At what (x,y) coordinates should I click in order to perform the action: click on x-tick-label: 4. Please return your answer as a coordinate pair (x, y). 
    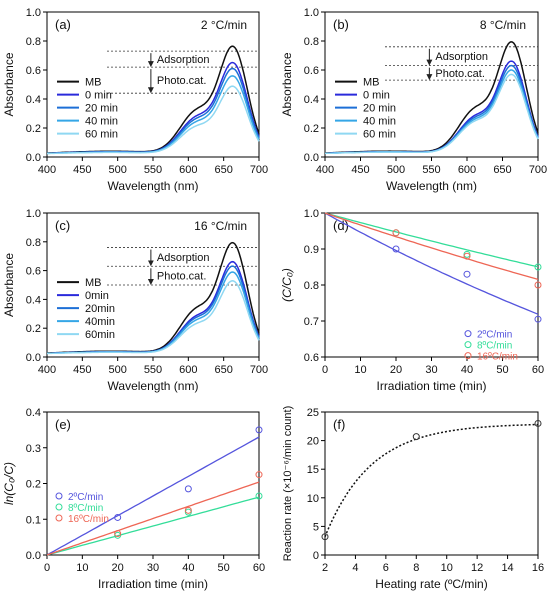
    Looking at the image, I should click on (355, 568).